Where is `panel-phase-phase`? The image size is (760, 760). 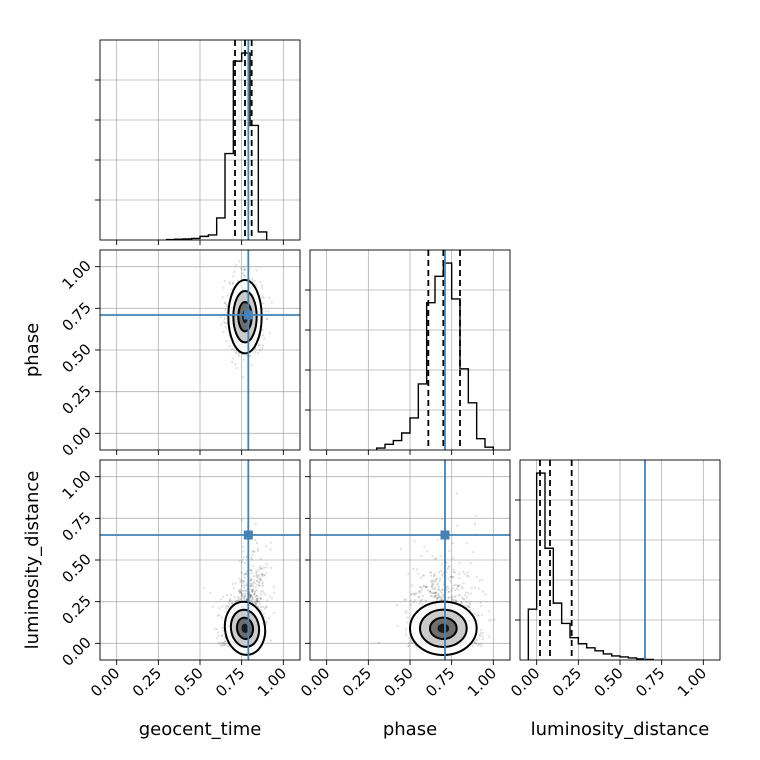
panel-phase-phase is located at coordinates (408, 352).